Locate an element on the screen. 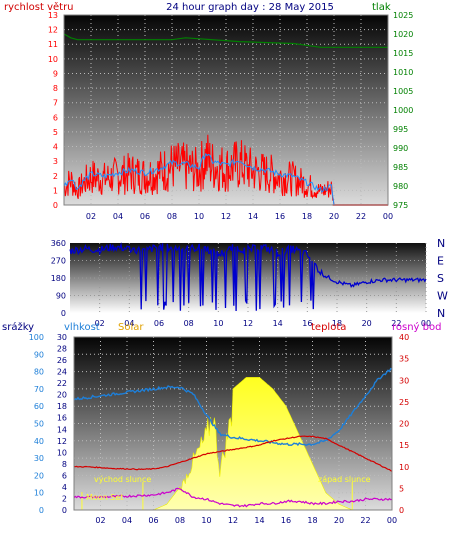 The width and height of the screenshot is (456, 555). pressure-y-tick-label: 980 is located at coordinates (400, 186).